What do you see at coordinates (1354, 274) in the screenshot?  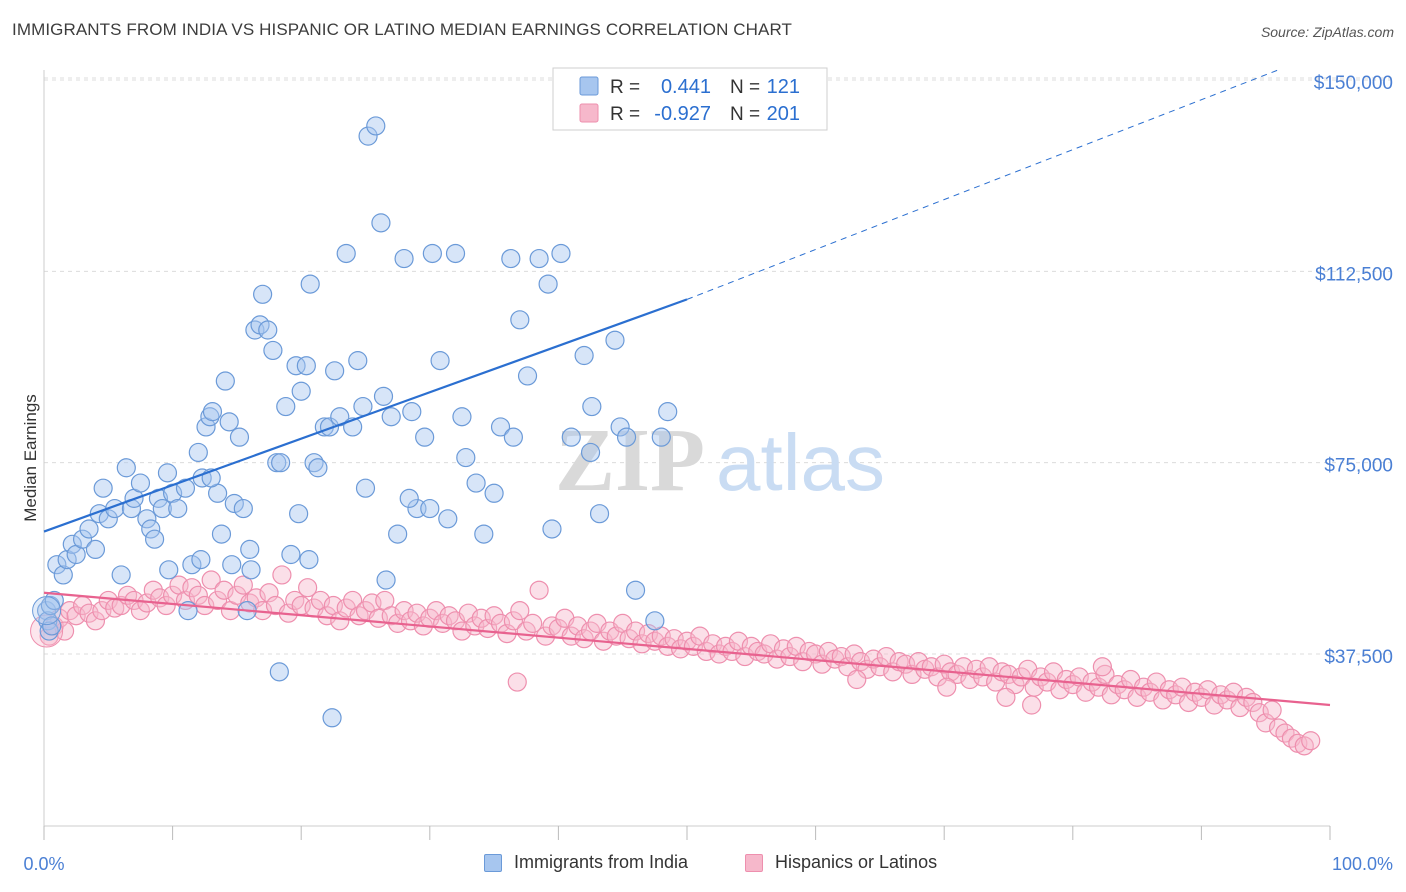 I see `y-tick-label-2: $112,500` at bounding box center [1354, 274].